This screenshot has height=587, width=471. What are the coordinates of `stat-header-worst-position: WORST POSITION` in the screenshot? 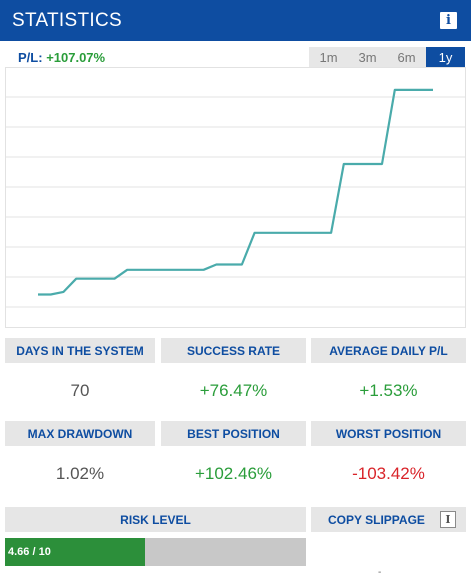 It's located at (388, 433).